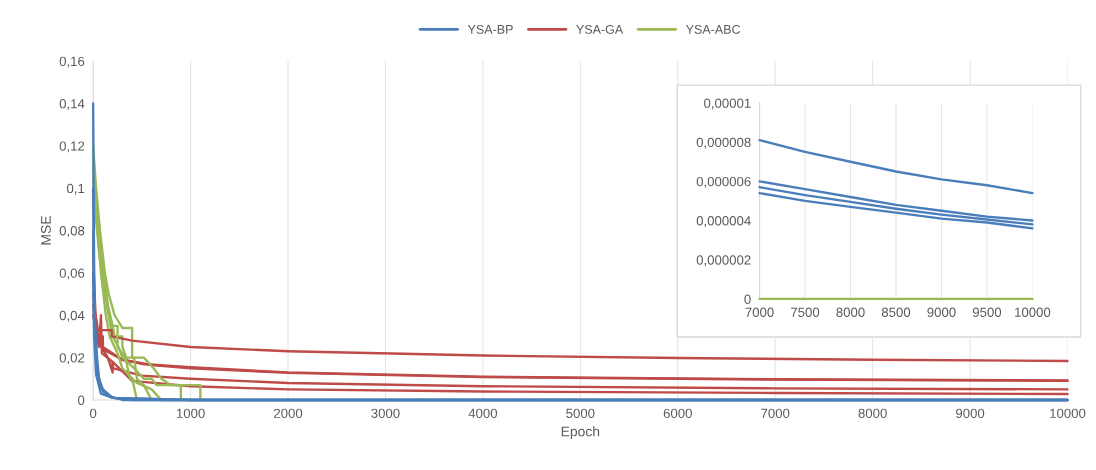 The height and width of the screenshot is (470, 1096). What do you see at coordinates (723, 221) in the screenshot?
I see `y-tick-label: 0,000004` at bounding box center [723, 221].